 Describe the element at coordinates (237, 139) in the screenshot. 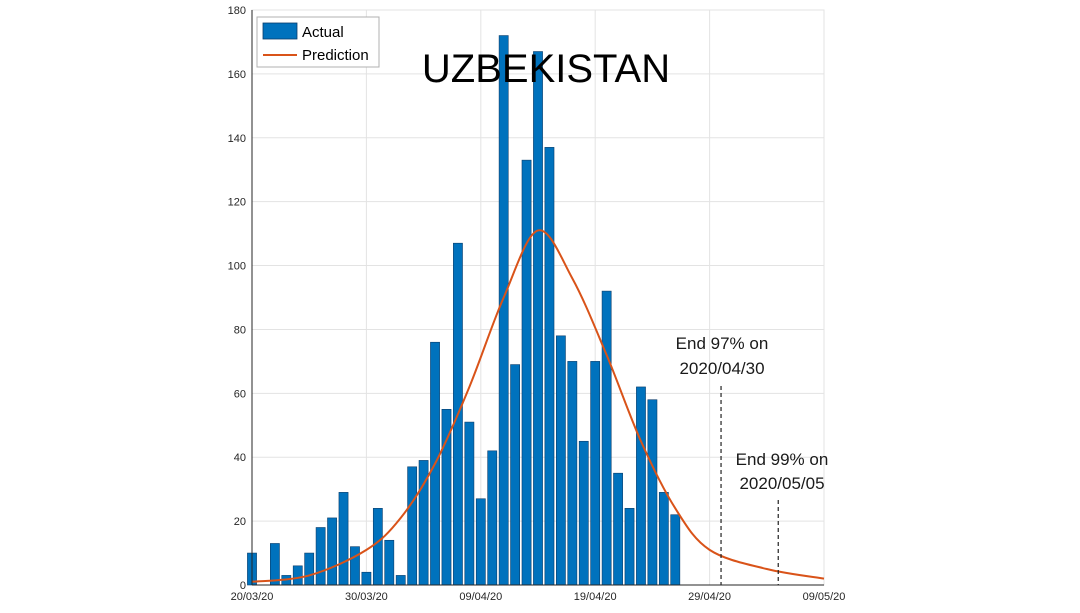

I see `y-tick-label: 140` at that location.